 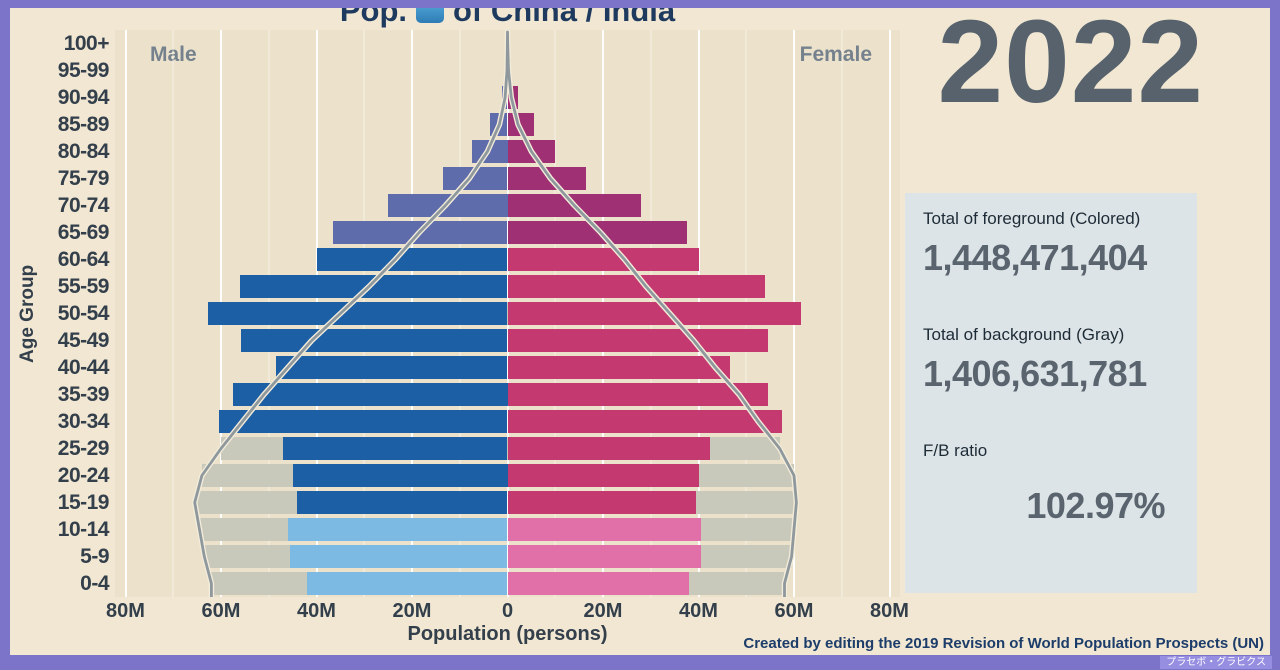 What do you see at coordinates (83, 448) in the screenshot?
I see `age-group-label: 25-29` at bounding box center [83, 448].